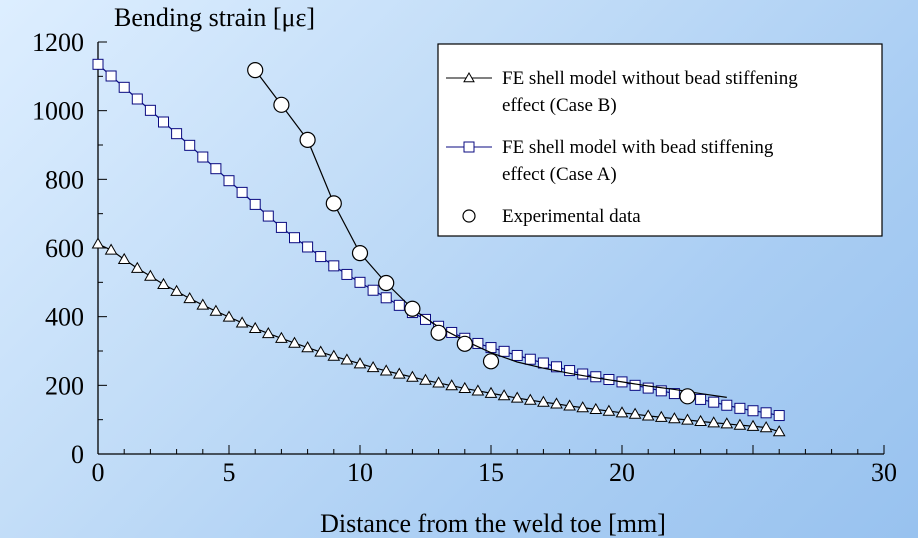 This screenshot has height=538, width=918. Describe the element at coordinates (469, 147) in the screenshot. I see `legend-marker-square` at that location.